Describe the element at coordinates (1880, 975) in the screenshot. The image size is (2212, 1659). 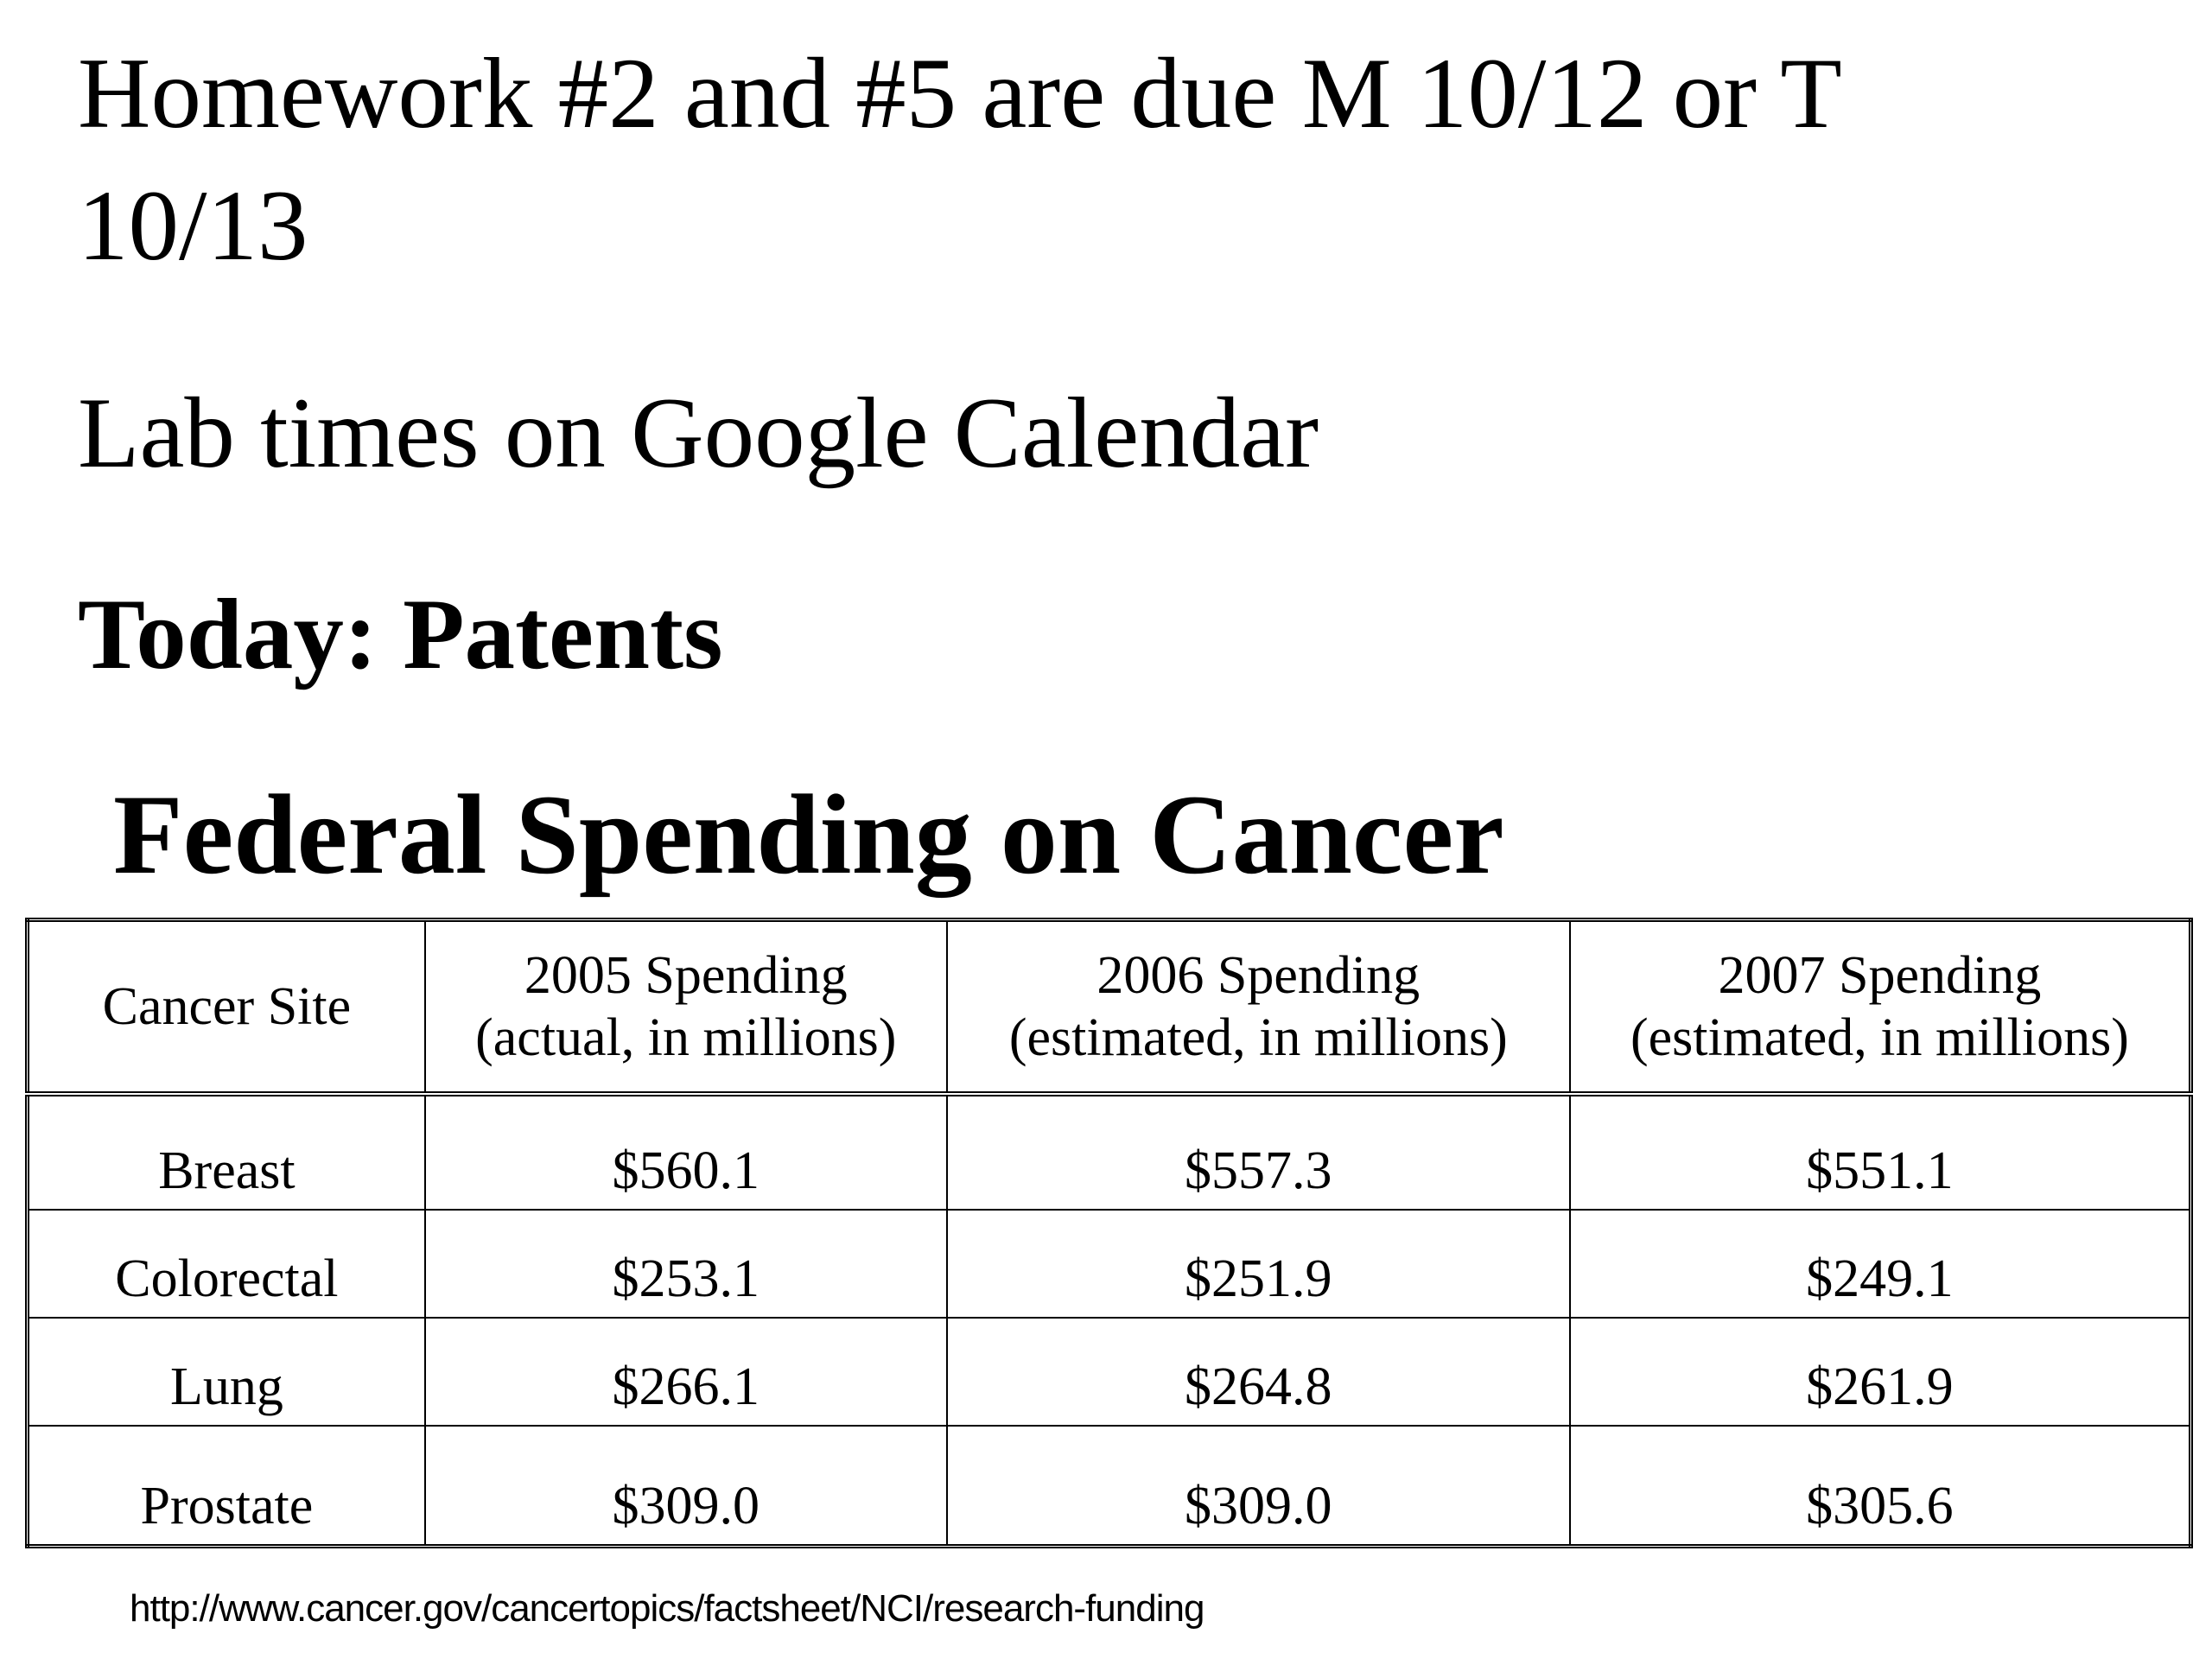
I see `header-2007-line1: 2007 Spending` at that location.